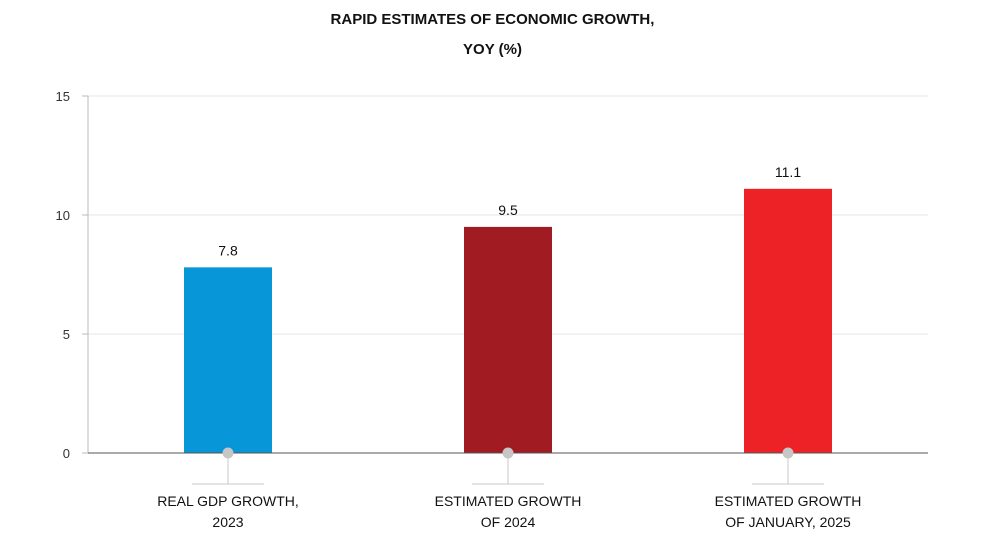 The height and width of the screenshot is (540, 985). I want to click on chart-title-line-1: RAPID ESTIMATES OF ECONOMIC GROWTH,, so click(492, 19).